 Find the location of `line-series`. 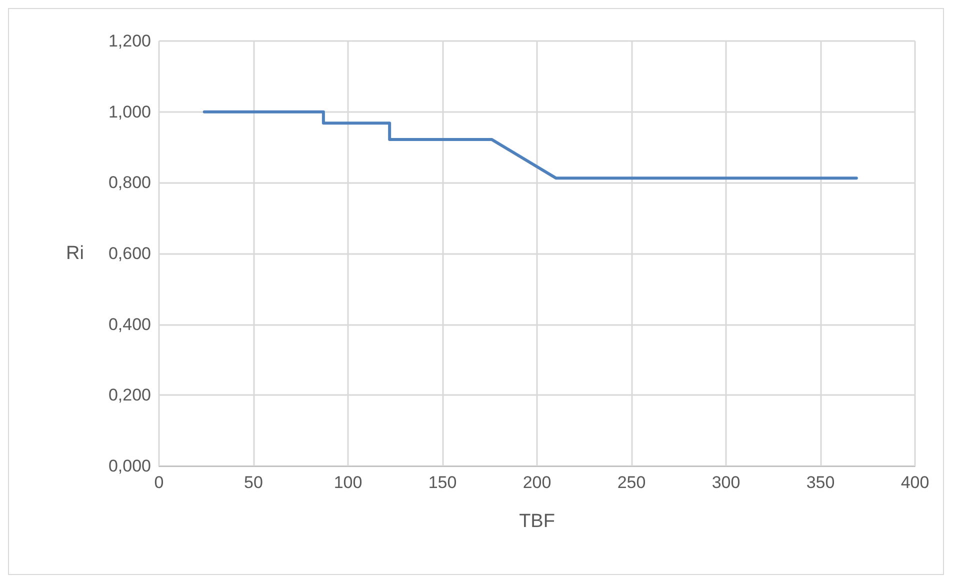

line-series is located at coordinates (530, 145).